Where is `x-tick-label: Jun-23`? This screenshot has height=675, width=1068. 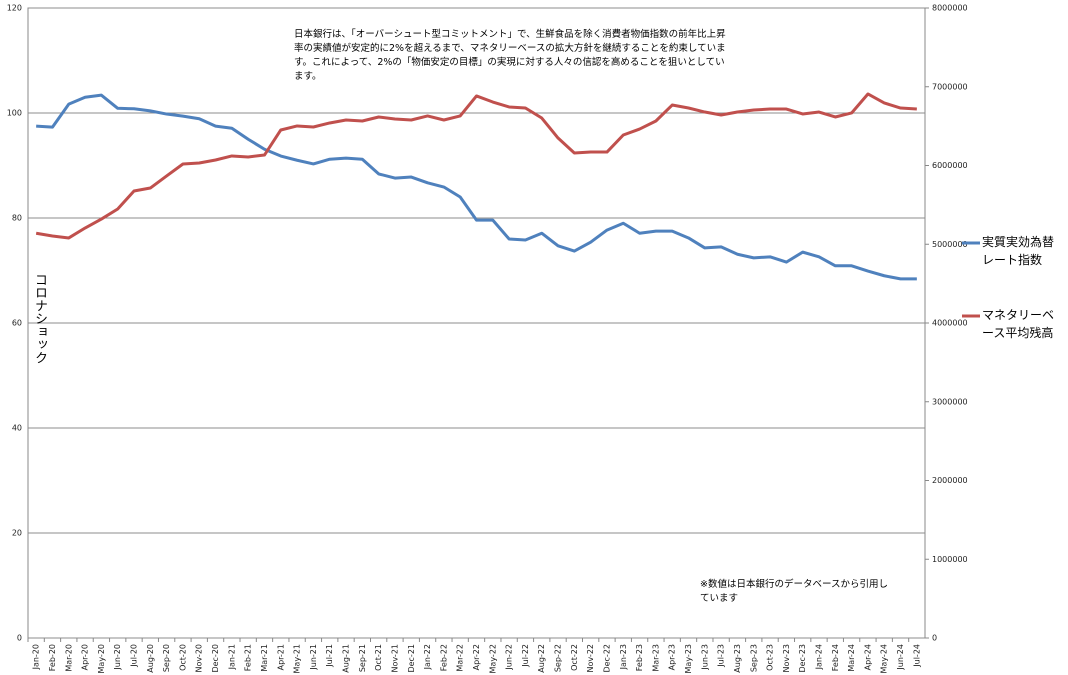 x-tick-label: Jun-23 is located at coordinates (704, 657).